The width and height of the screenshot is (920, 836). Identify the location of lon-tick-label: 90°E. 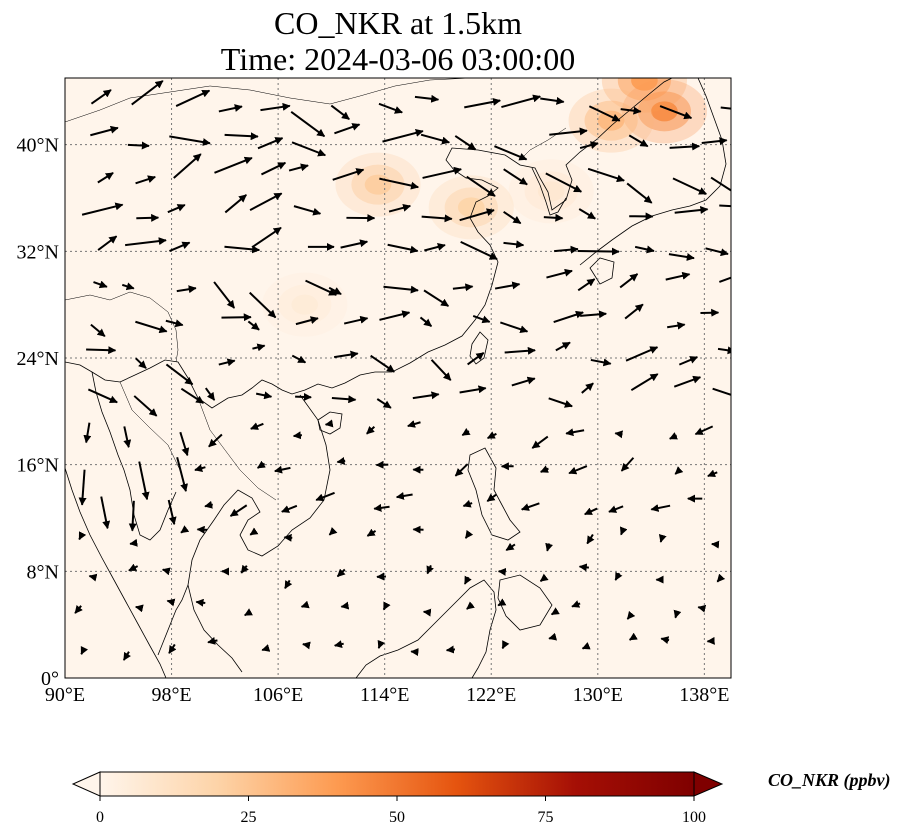
(65, 695).